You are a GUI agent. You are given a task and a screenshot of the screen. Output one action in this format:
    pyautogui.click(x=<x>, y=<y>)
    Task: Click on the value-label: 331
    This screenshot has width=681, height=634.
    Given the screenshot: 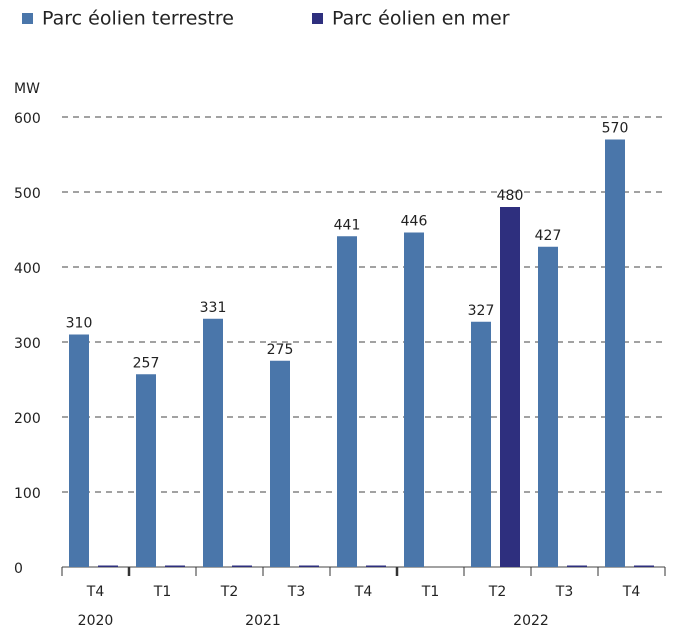 What is the action you would take?
    pyautogui.click(x=213, y=308)
    